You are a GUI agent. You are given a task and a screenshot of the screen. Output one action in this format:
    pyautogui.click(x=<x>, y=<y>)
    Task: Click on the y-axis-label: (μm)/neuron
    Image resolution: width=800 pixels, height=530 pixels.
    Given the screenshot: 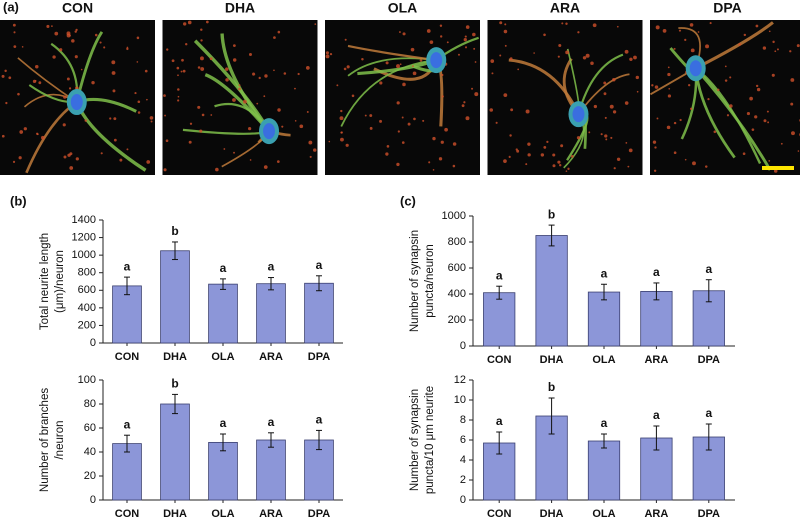 What is the action you would take?
    pyautogui.click(x=60, y=281)
    